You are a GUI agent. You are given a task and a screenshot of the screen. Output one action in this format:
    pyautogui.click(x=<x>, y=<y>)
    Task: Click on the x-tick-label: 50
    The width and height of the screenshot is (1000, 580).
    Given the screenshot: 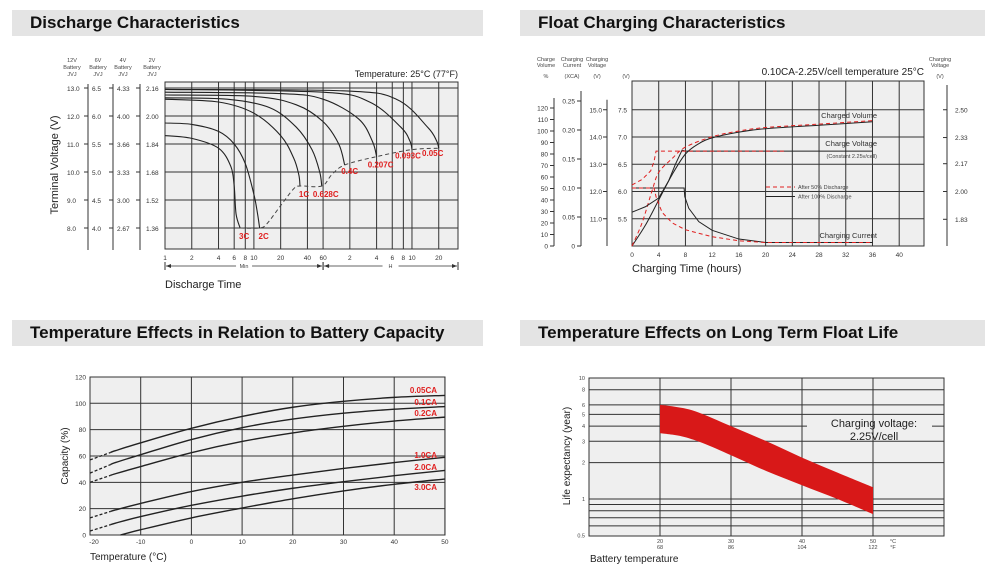 What is the action you would take?
    pyautogui.click(x=445, y=542)
    